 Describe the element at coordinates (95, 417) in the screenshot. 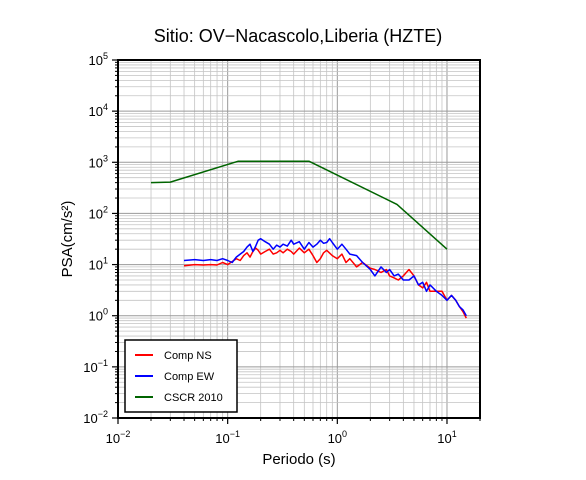

I see `y-tick-label: 10⁻²` at that location.